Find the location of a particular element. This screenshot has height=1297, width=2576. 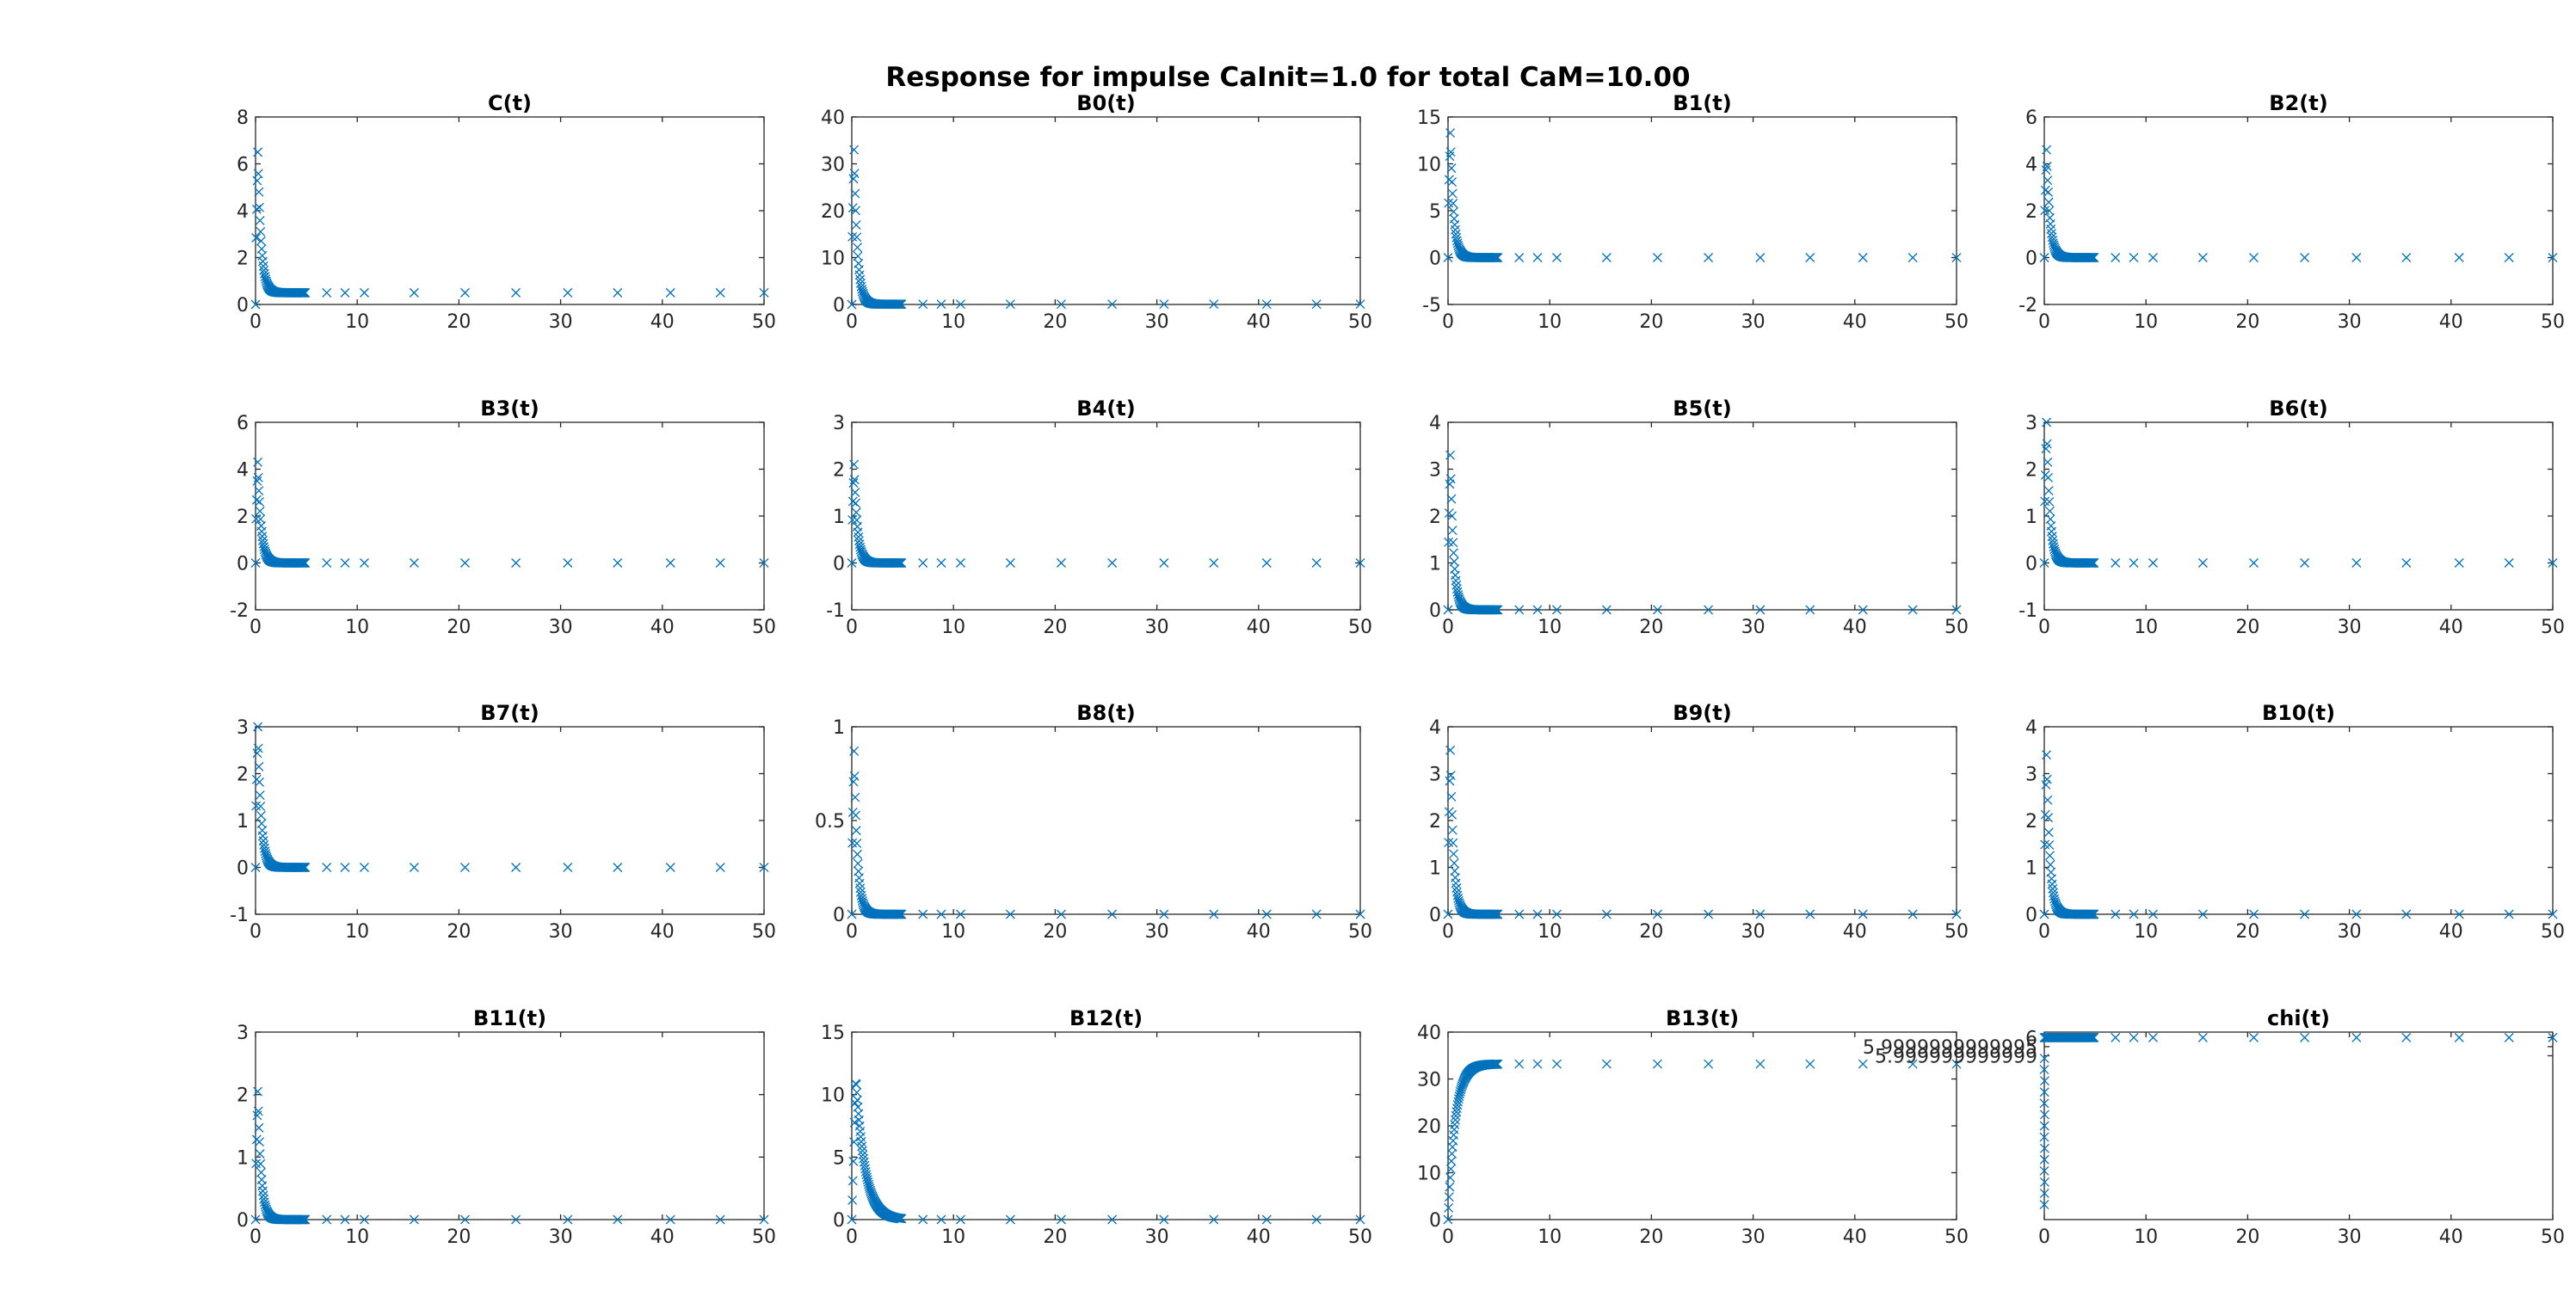

y-tick-label: 5 is located at coordinates (839, 1158).